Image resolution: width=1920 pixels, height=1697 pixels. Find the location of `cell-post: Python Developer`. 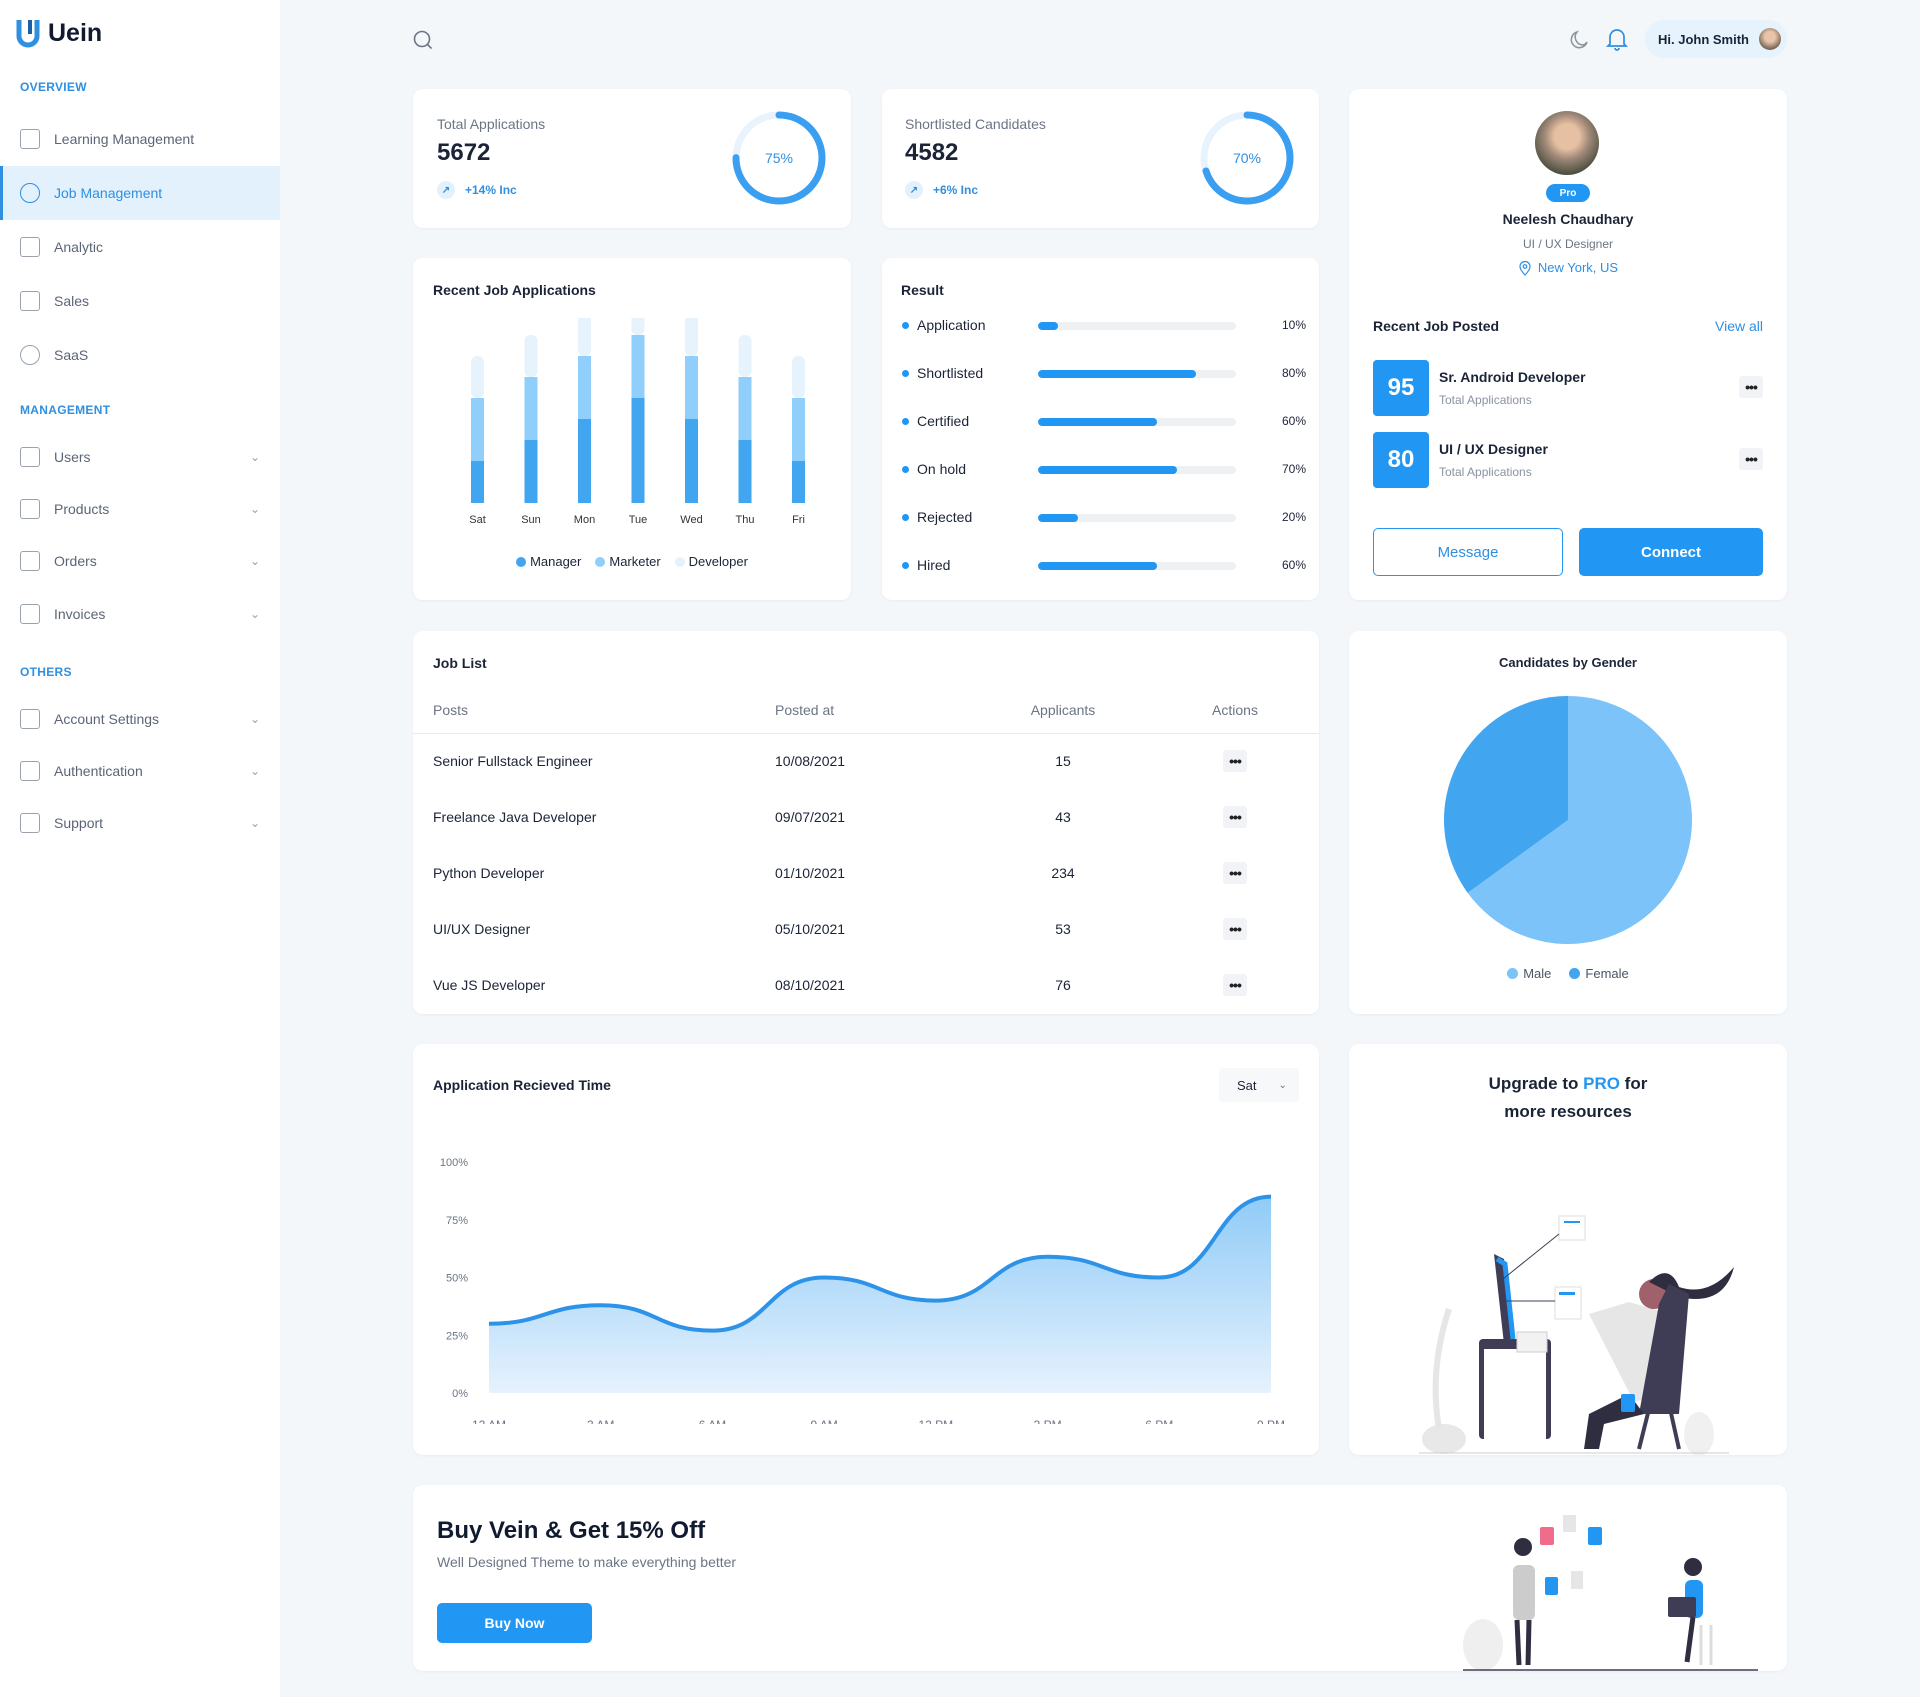

cell-post: Python Developer is located at coordinates (489, 873).